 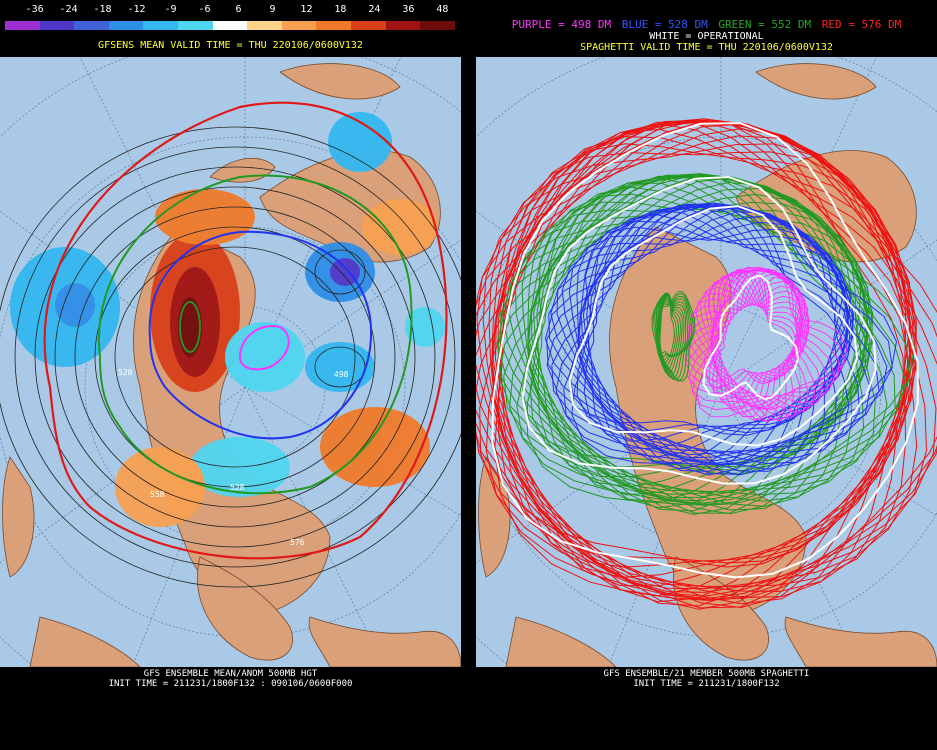 I want to click on contour-label: 576, so click(x=297, y=542).